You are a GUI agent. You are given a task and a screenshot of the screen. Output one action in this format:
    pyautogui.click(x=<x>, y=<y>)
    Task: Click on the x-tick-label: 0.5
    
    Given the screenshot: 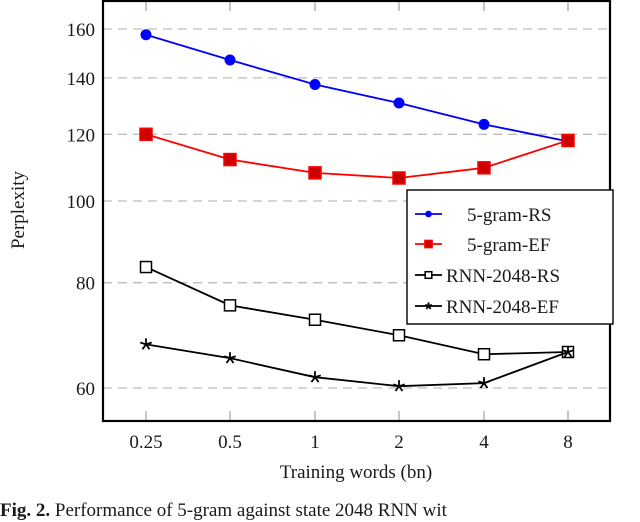 What is the action you would take?
    pyautogui.click(x=230, y=442)
    